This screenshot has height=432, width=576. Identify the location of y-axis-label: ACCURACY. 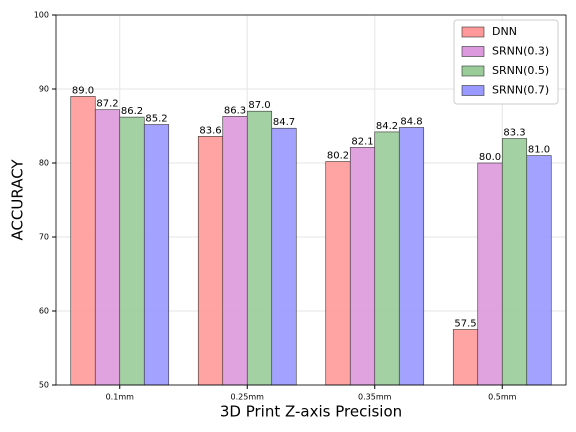
(18, 200).